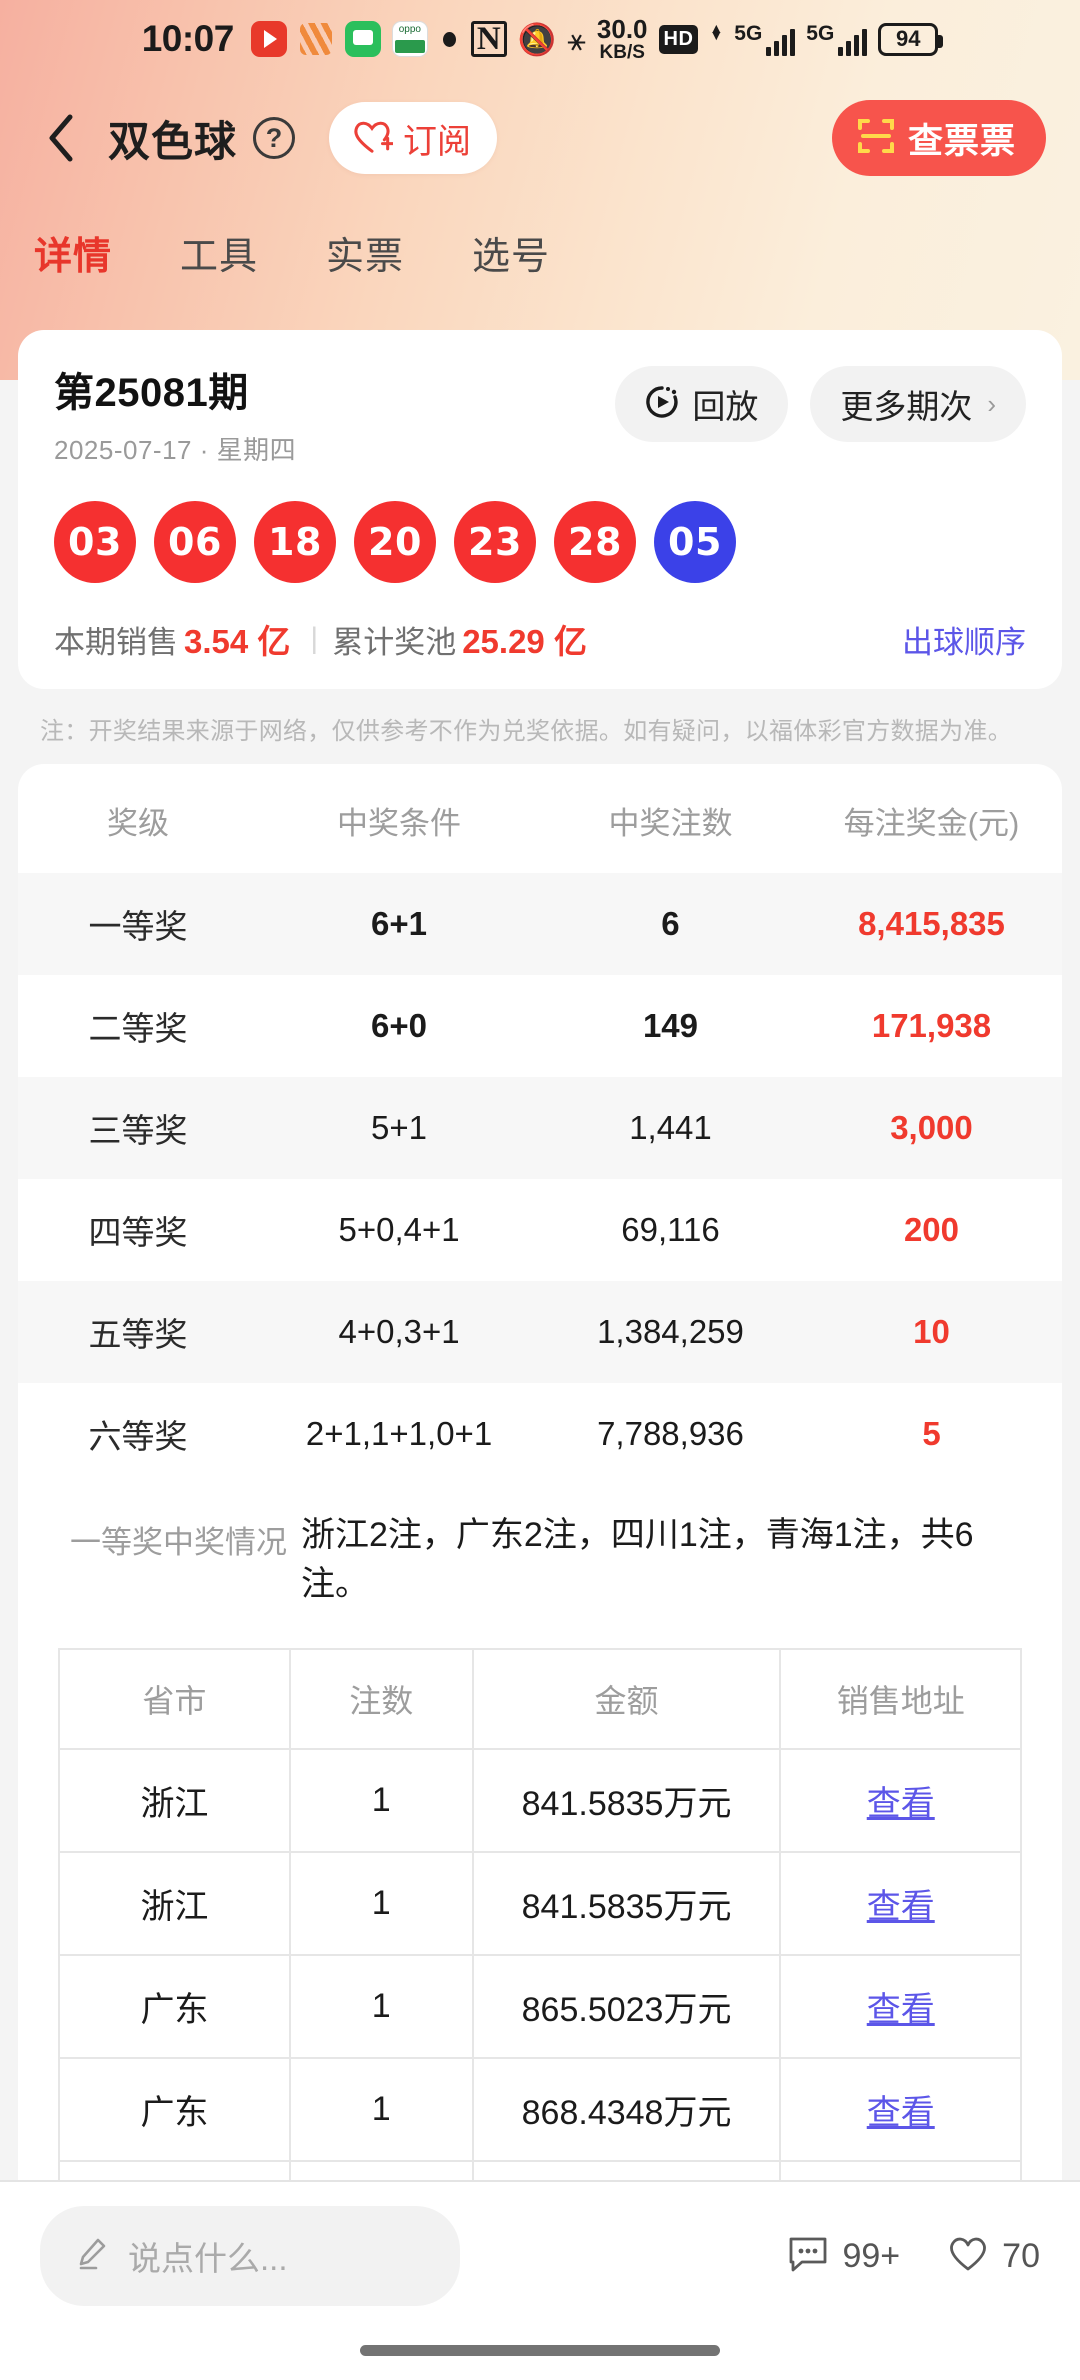  Describe the element at coordinates (526, 731) in the screenshot. I see `disclaimer-note: 注：开奖结果来源于网络，仅供参考不作为兑奖依据。如有疑问，以福体彩官方数据为准。` at that location.